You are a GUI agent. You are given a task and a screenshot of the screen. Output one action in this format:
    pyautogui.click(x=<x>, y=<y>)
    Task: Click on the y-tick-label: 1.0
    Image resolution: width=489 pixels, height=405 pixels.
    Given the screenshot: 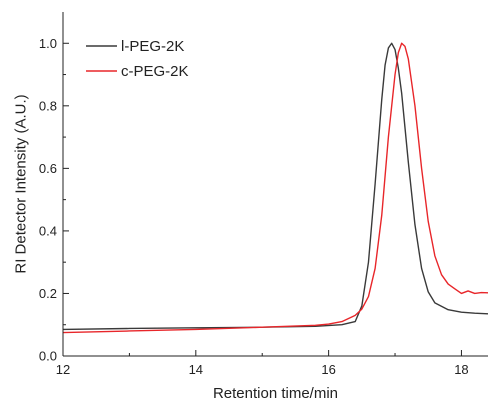 What is the action you would take?
    pyautogui.click(x=48, y=43)
    